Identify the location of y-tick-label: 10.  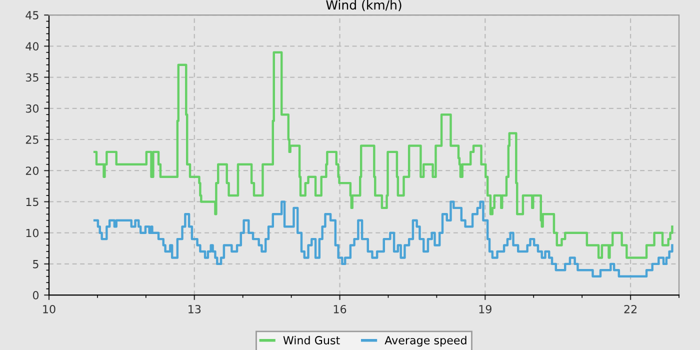
(32, 233).